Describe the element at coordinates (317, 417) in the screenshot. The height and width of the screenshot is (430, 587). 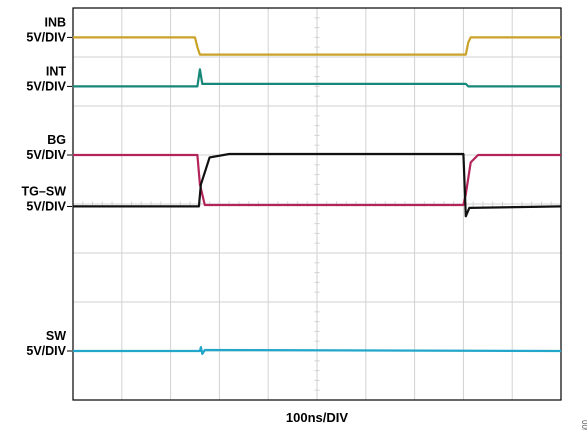
I see `x-axis-label: 100ns/DIV` at that location.